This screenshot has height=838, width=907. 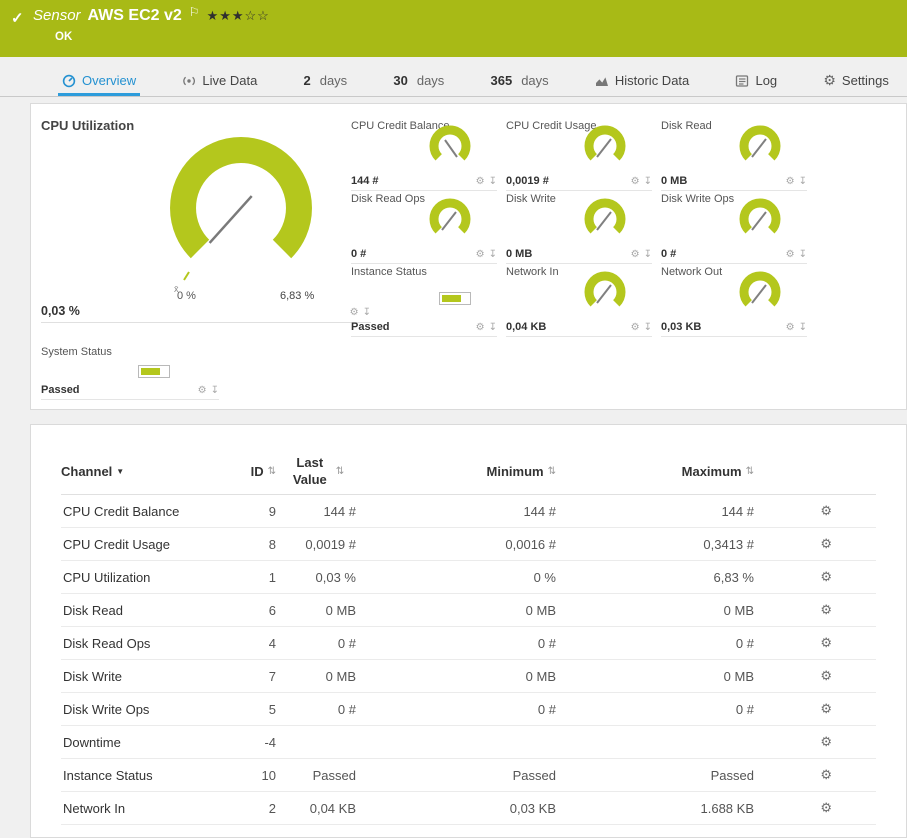 What do you see at coordinates (453, 28) in the screenshot?
I see `sensor-header: ✓ Sensor AWS EC2 v2 ⚐ ★★★☆☆ OK` at bounding box center [453, 28].